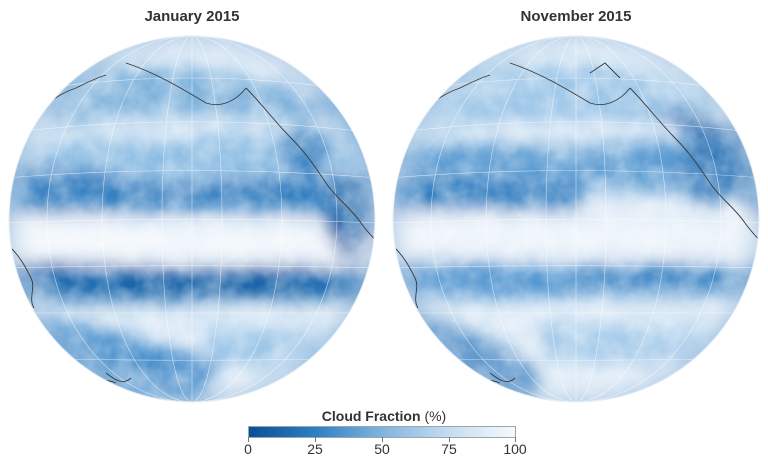  I want to click on colorbar-tick-label: 100, so click(515, 449).